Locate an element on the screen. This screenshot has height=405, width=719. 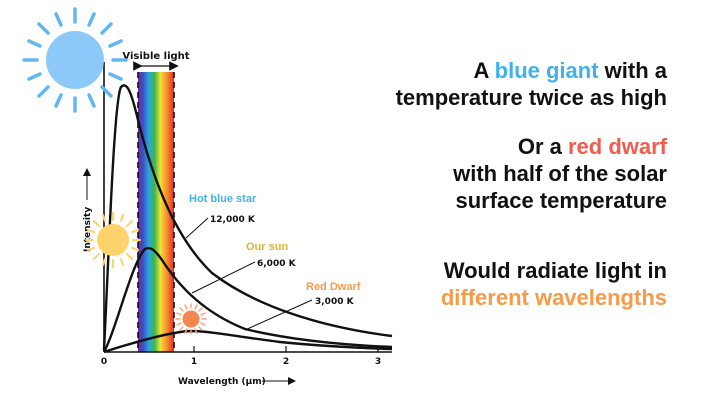
statement-line-2: temperature twice as high is located at coordinates (531, 97).